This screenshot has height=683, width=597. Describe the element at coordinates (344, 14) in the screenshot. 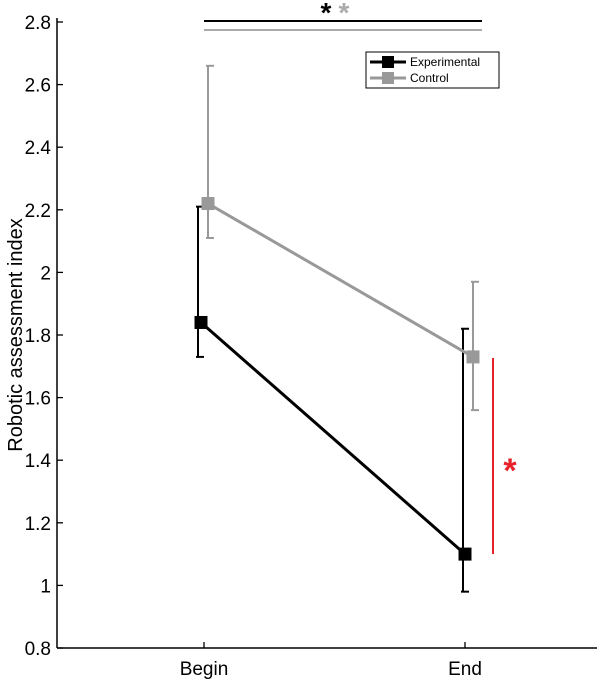

I see `significance-star-control: *` at that location.